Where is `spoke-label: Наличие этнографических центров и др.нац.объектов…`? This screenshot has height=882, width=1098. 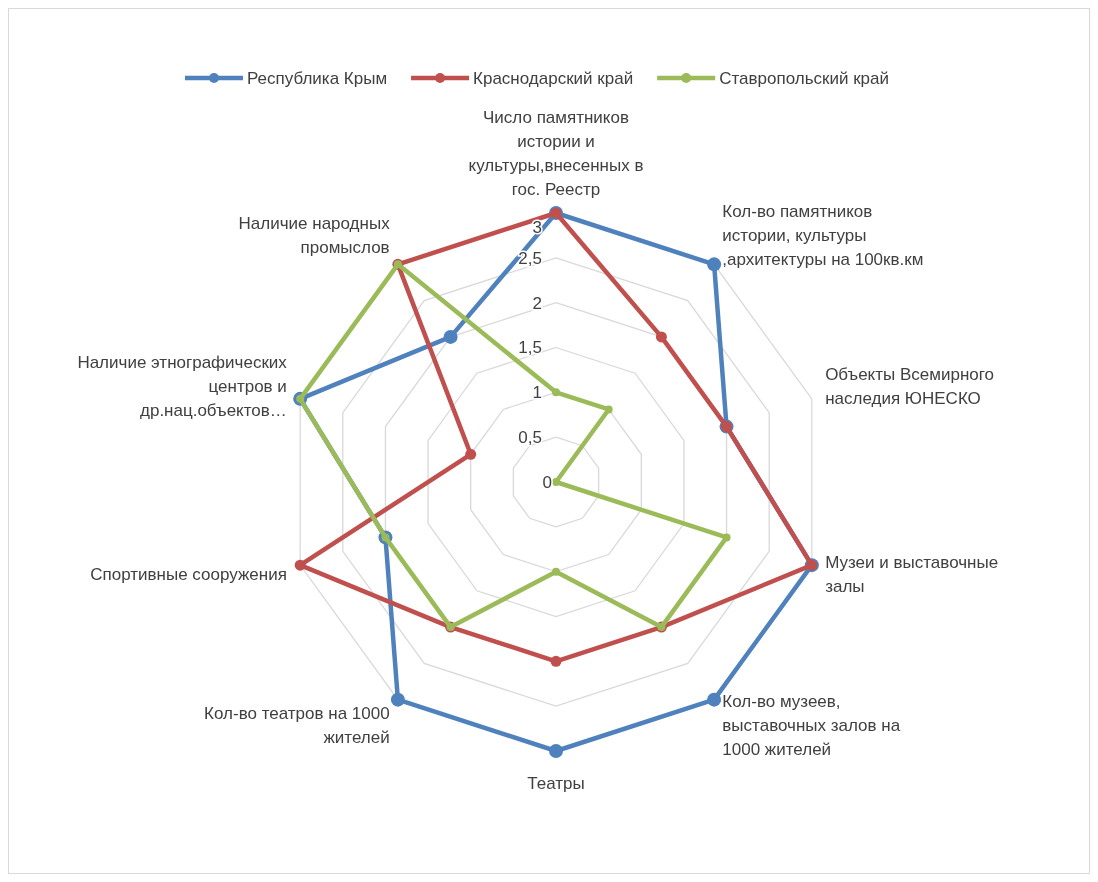
spoke-label: Наличие этнографических центров и др.нац.объектов… is located at coordinates (182, 387).